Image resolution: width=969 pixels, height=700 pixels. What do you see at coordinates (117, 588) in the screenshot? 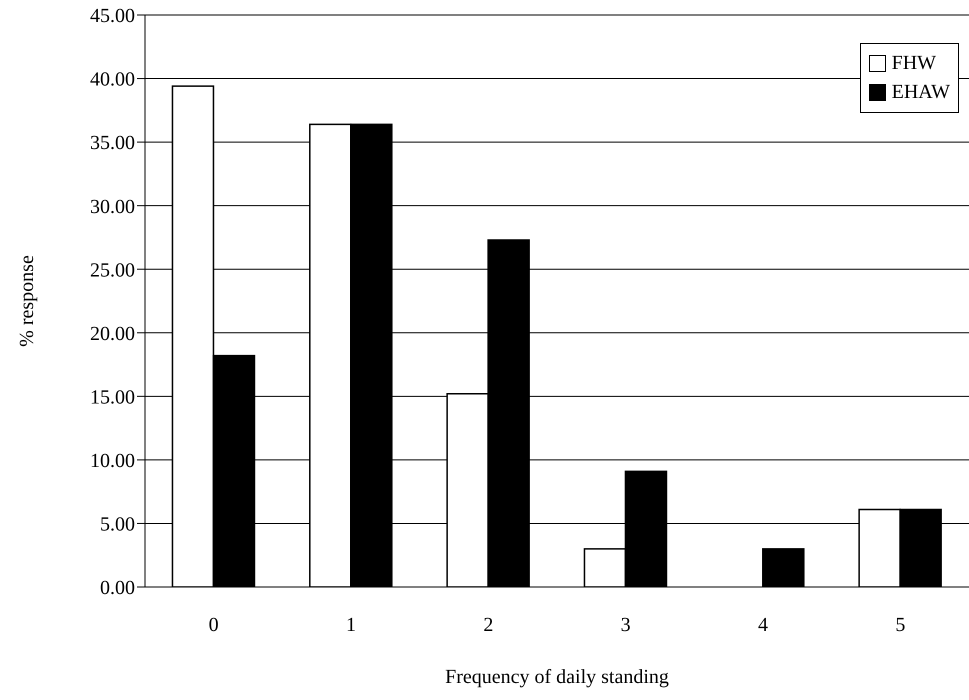
I see `y-tick-label: 0.00` at bounding box center [117, 588].